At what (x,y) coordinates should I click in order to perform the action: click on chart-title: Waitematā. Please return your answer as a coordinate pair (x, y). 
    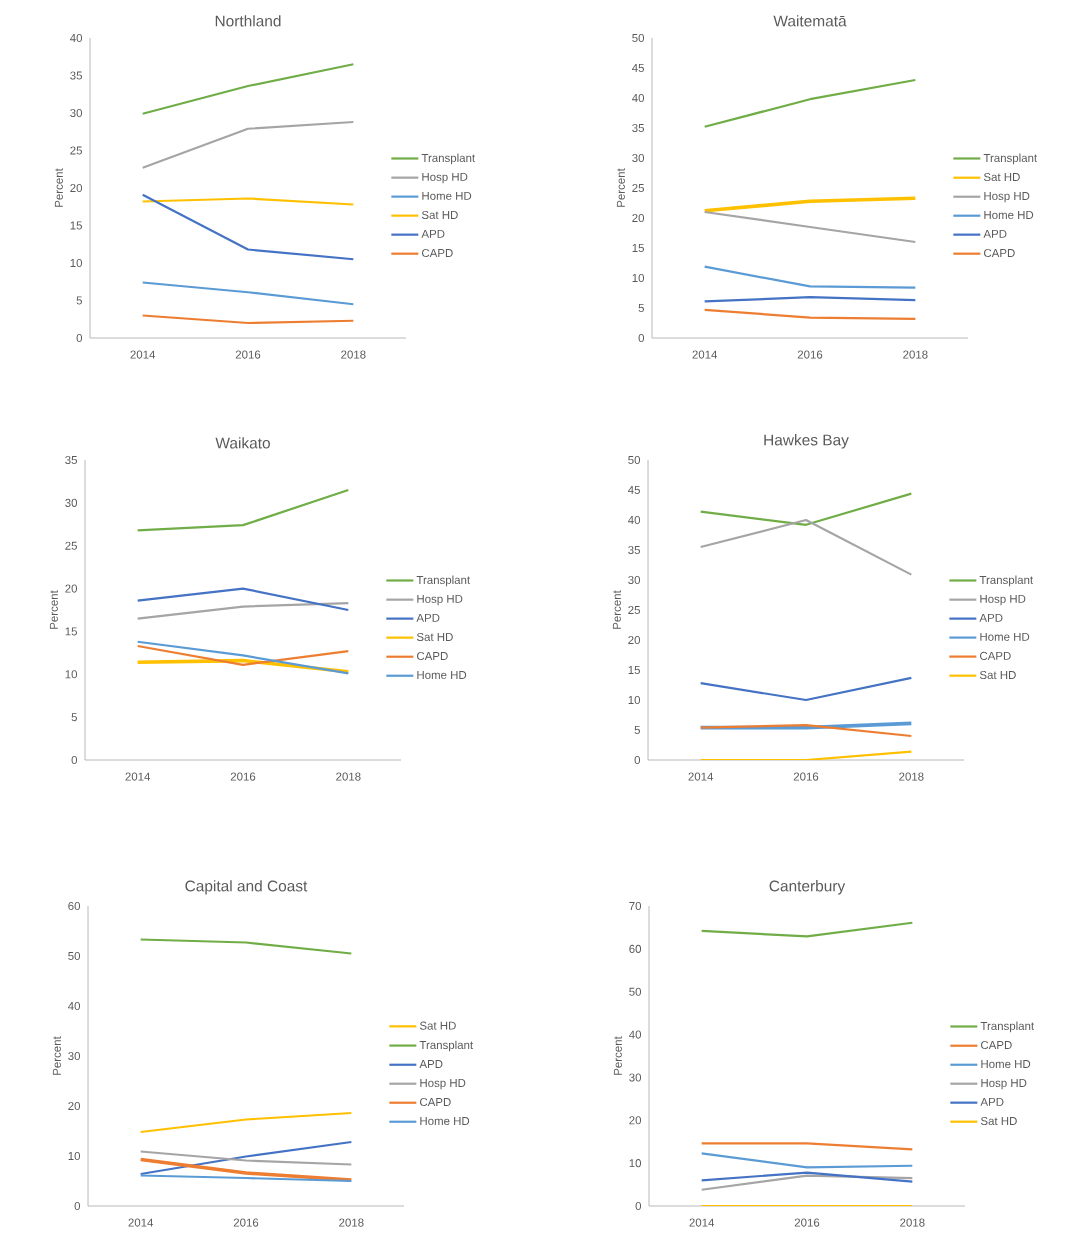
    Looking at the image, I should click on (810, 21).